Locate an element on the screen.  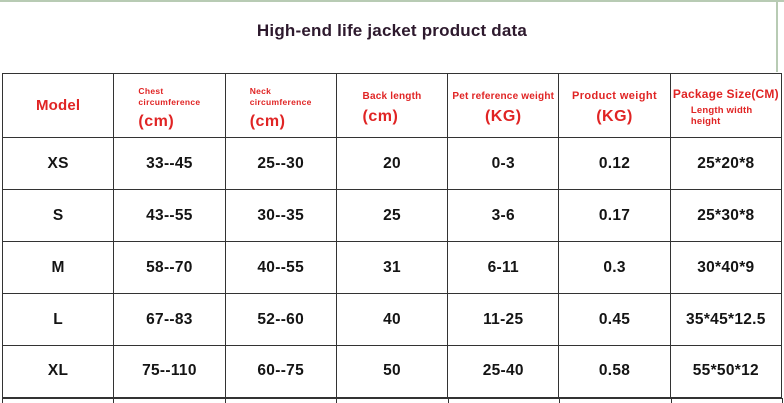
column-header-sublabel: Length width height is located at coordinates (721, 116).